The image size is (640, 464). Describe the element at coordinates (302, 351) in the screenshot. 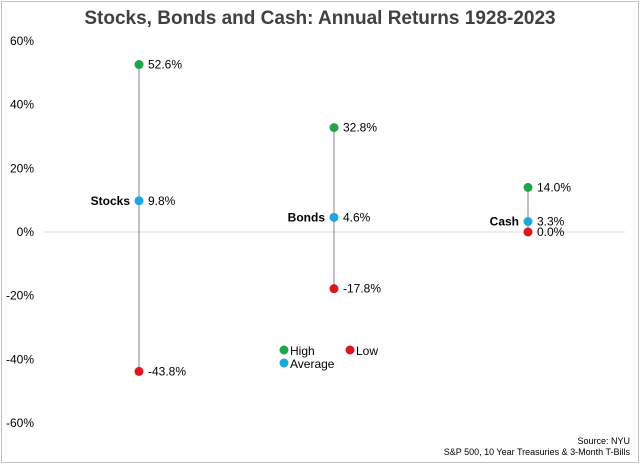

I see `legend-label-high: High` at that location.